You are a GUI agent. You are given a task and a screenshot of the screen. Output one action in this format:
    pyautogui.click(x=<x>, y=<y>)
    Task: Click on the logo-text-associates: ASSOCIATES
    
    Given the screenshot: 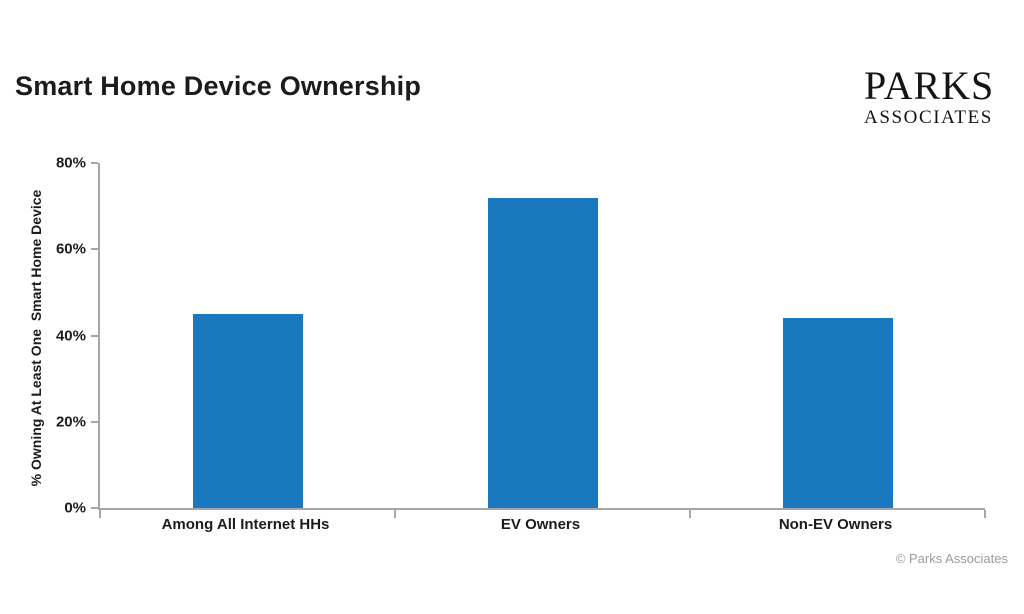 What is the action you would take?
    pyautogui.click(x=928, y=117)
    